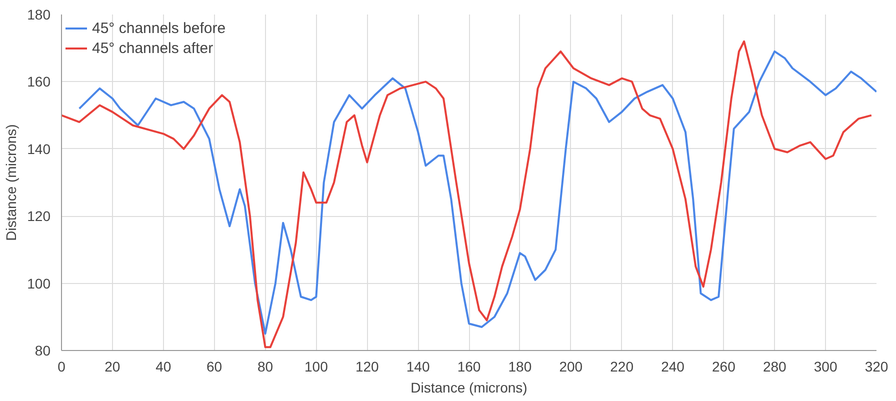  What do you see at coordinates (469, 388) in the screenshot?
I see `x-axis-title: Distance (microns)` at bounding box center [469, 388].